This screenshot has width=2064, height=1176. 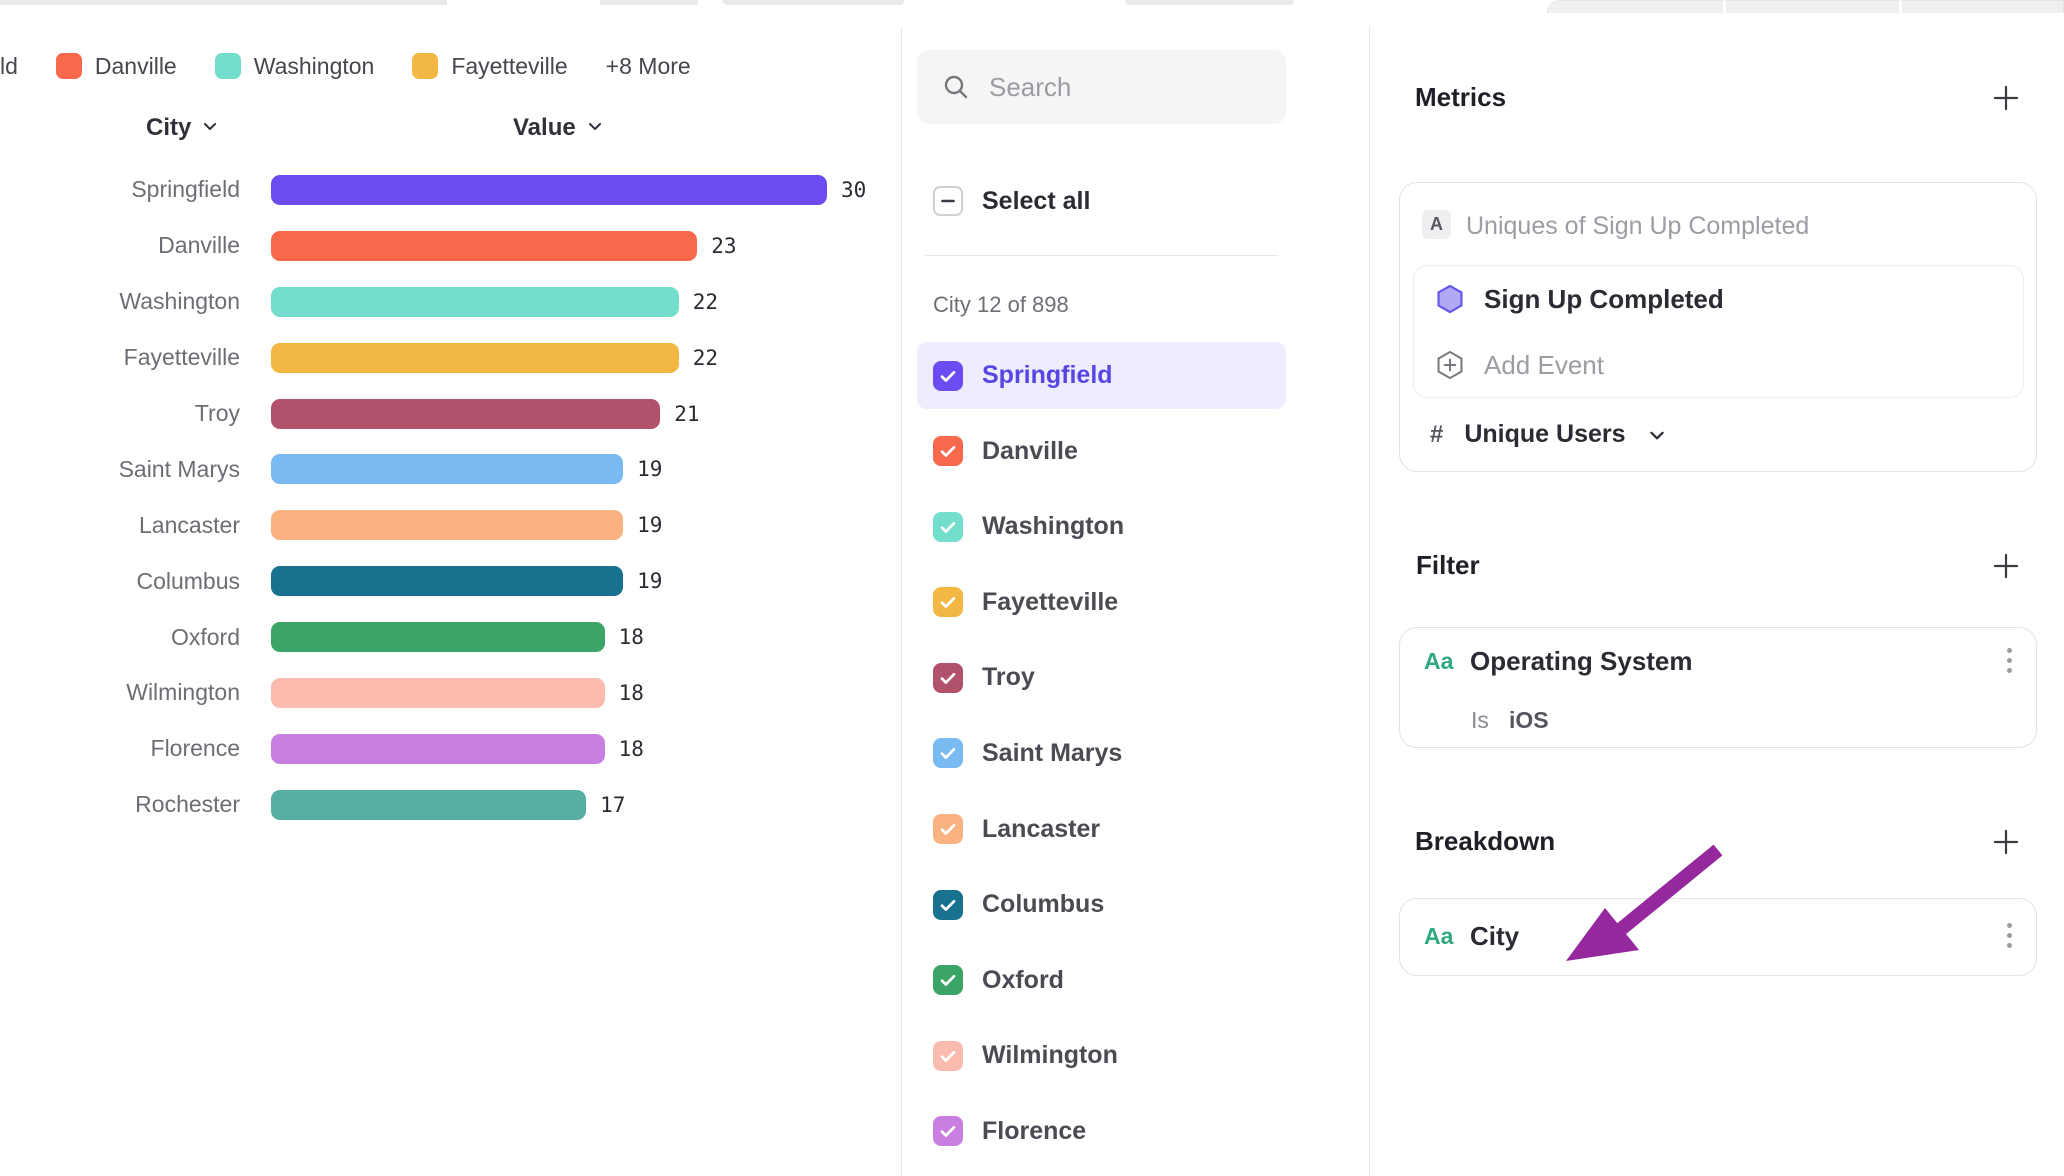 I want to click on city-list-item: Troy, so click(x=1101, y=677).